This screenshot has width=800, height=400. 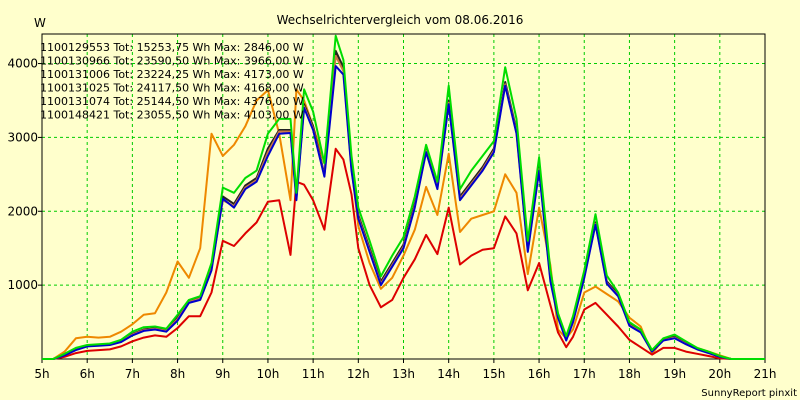 I want to click on x-tick-label: 19h, so click(x=674, y=374).